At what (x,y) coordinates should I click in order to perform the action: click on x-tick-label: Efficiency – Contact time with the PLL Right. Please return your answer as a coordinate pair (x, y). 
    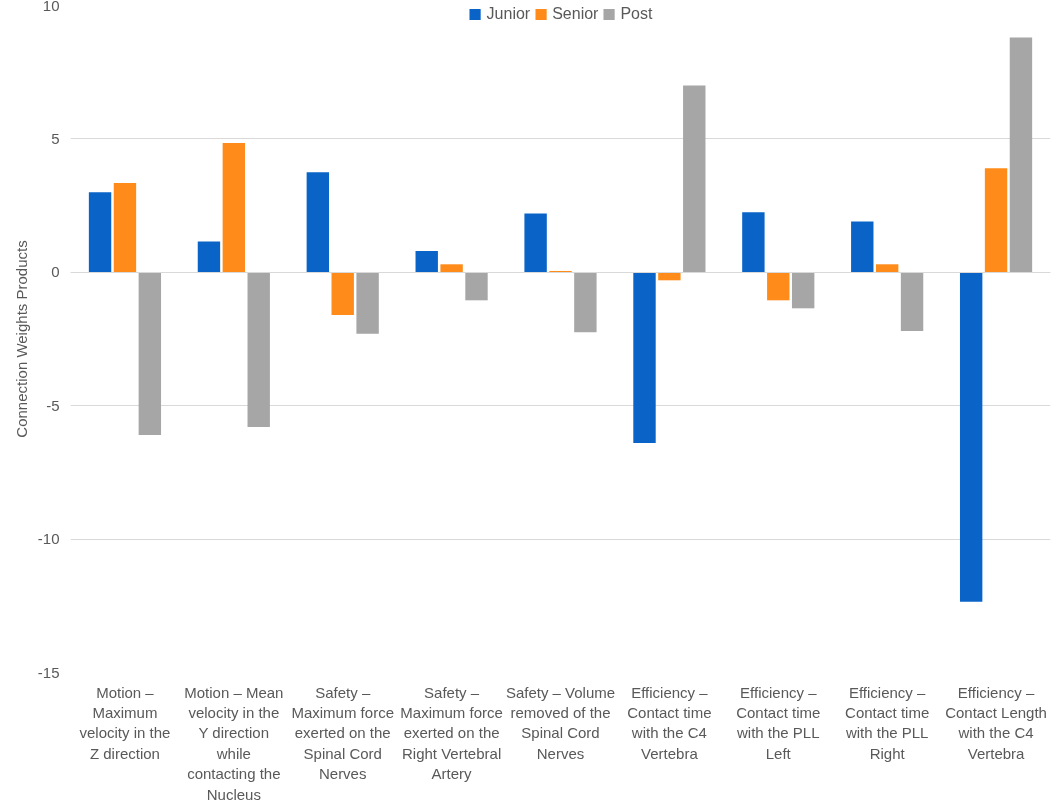
    Looking at the image, I should click on (887, 722).